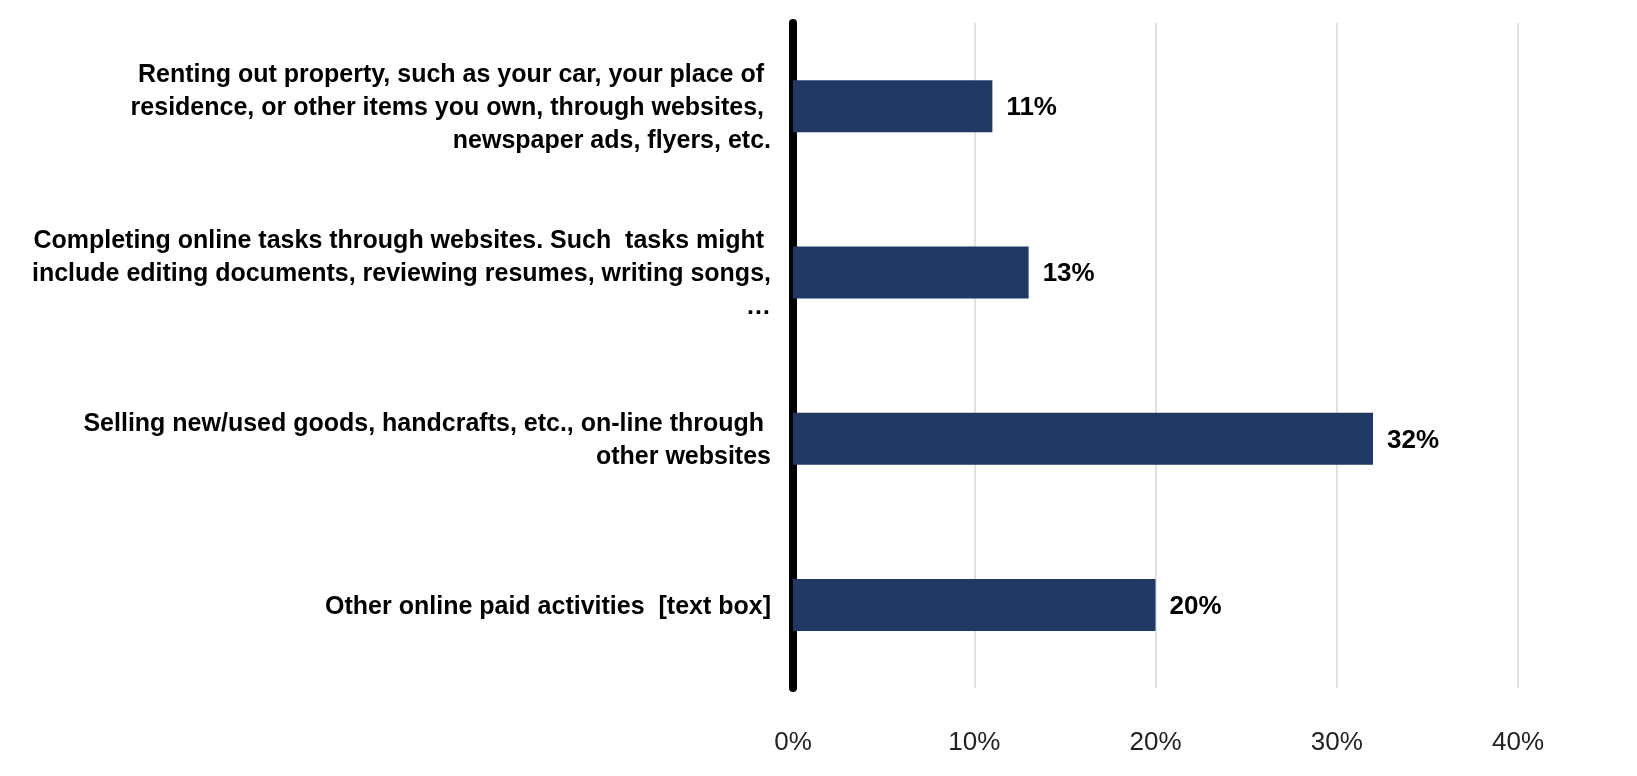  Describe the element at coordinates (1195, 604) in the screenshot. I see `data-label: 20%` at that location.